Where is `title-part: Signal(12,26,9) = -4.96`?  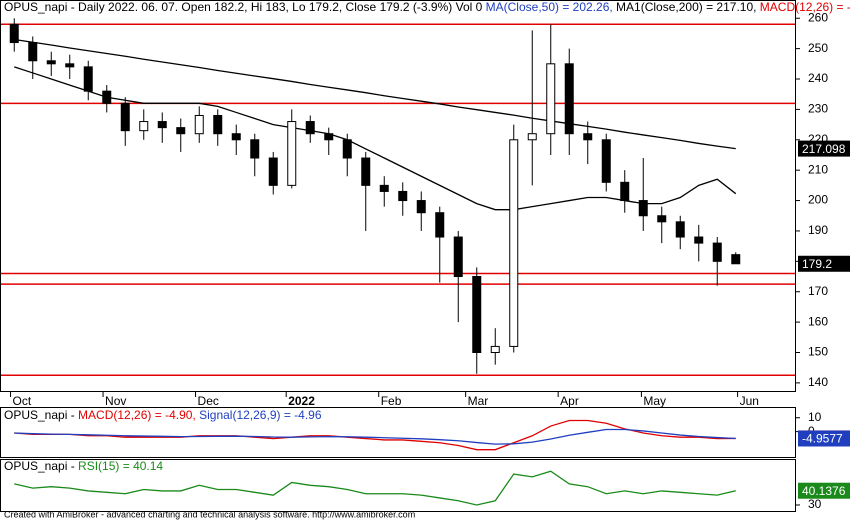
title-part: Signal(12,26,9) = -4.96 is located at coordinates (259, 415).